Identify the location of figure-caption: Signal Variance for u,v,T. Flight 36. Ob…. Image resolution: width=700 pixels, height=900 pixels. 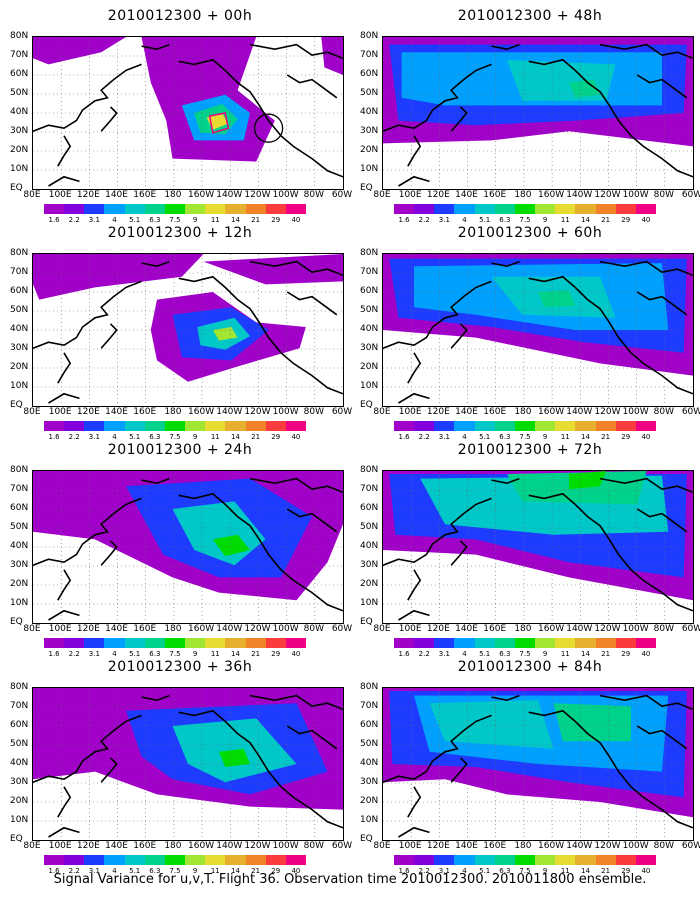
(350, 879).